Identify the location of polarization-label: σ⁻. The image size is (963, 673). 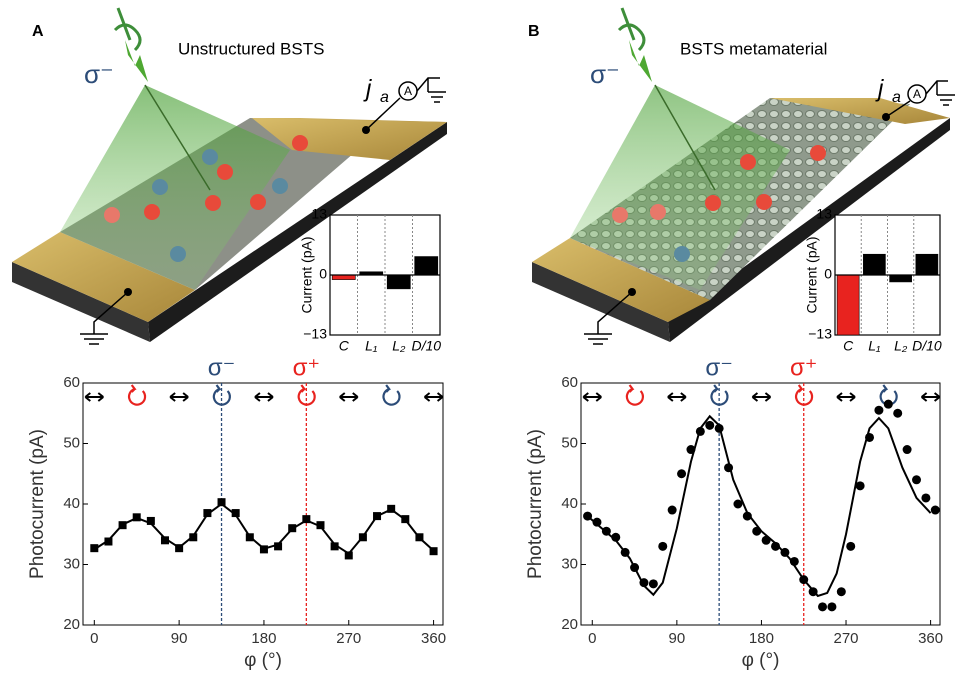
(605, 74).